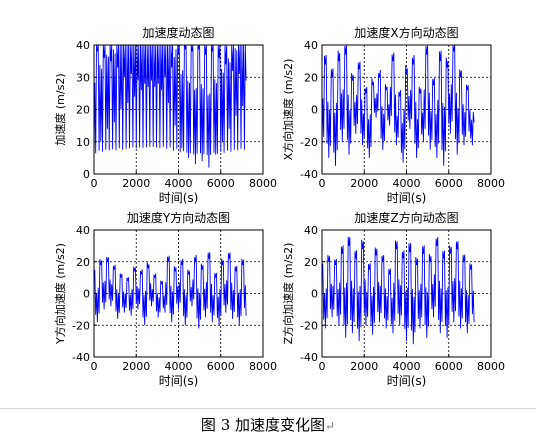  I want to click on divider, so click(268, 408).